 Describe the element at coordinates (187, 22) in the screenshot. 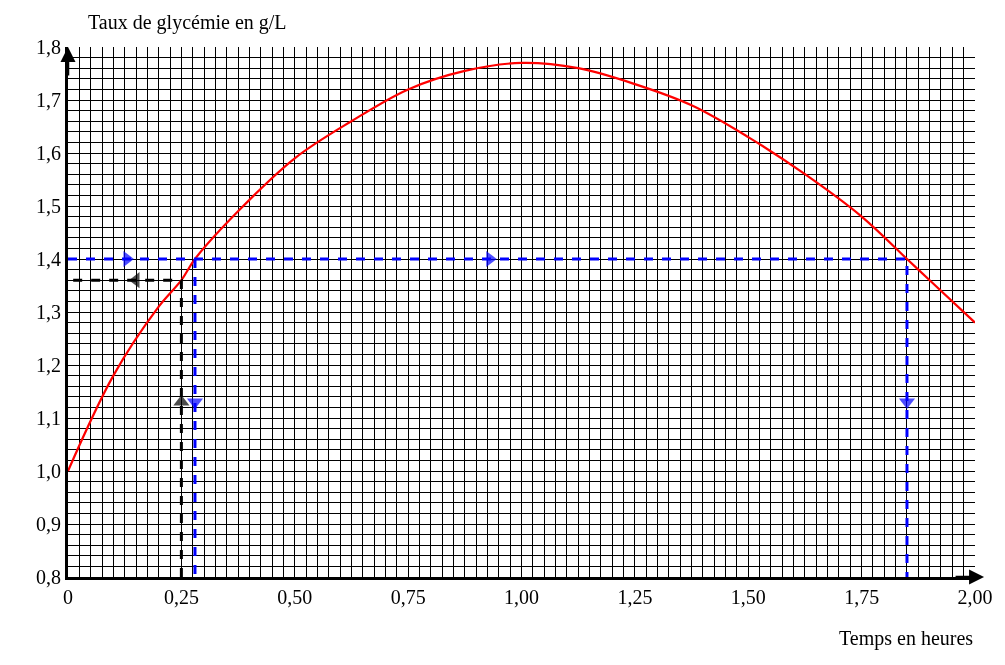

I see `y-axis-title: Taux de glycémie en g/L` at that location.